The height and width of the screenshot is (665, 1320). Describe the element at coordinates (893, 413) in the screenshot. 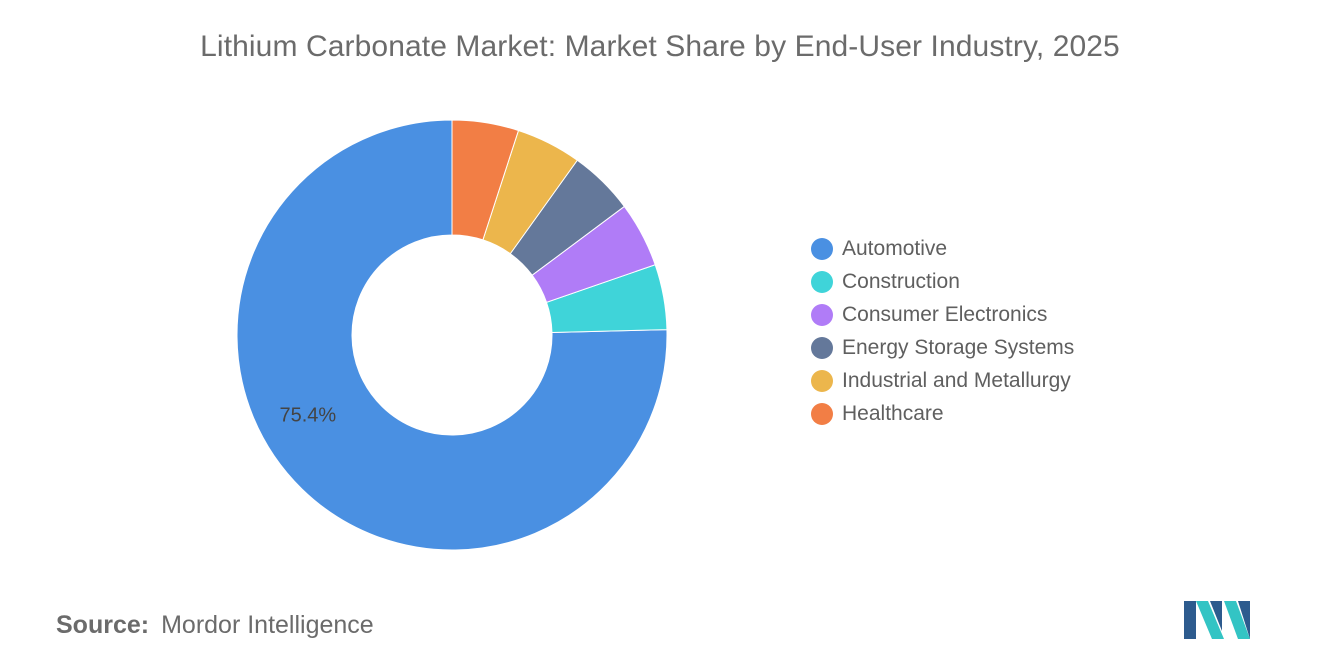

I see `legend-label: Healthcare` at that location.